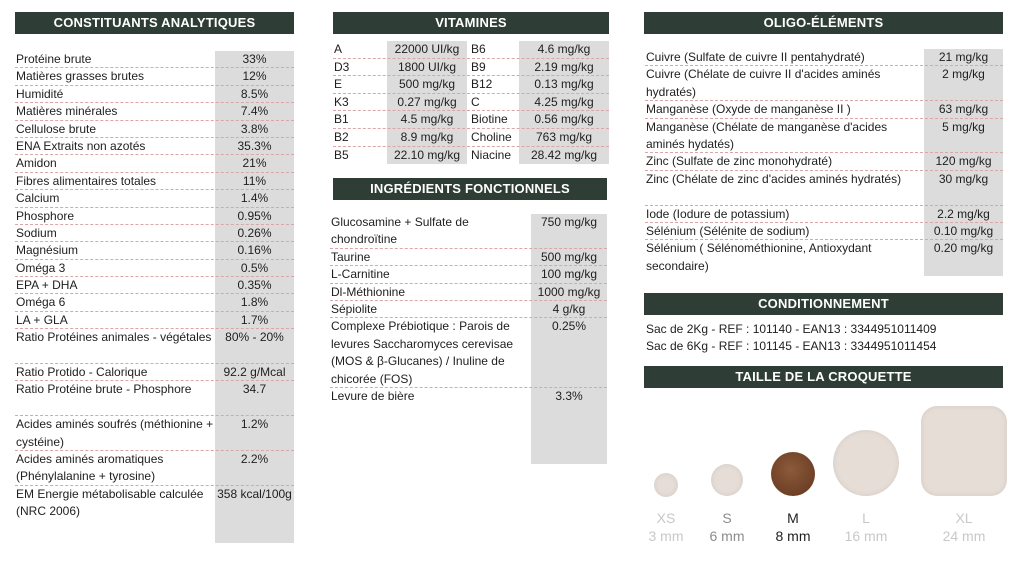 The height and width of the screenshot is (562, 1024). Describe the element at coordinates (427, 66) in the screenshot. I see `vitamine-value: 1800 UI/kg` at that location.